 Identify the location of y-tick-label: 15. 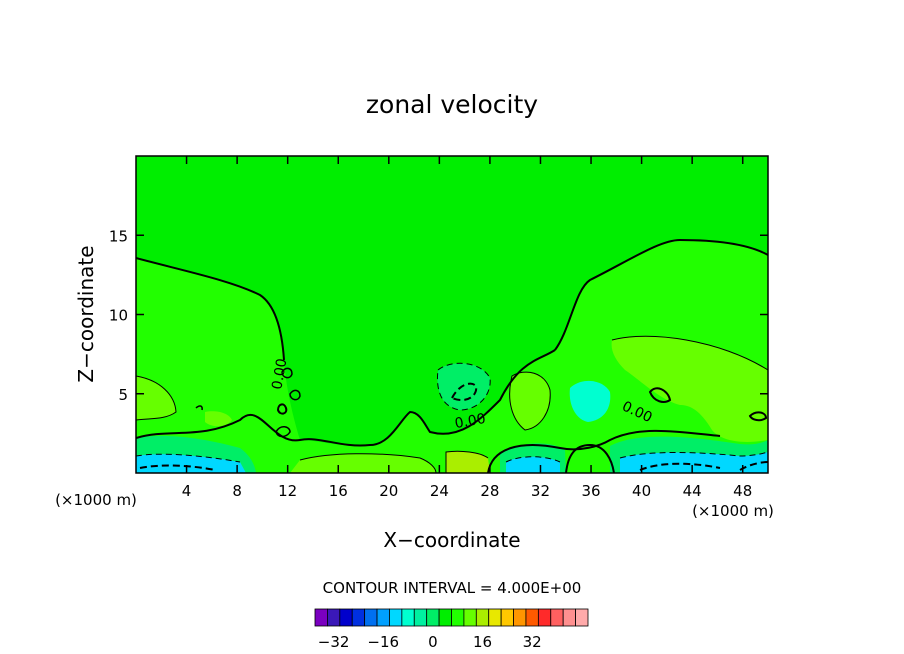
(118, 236).